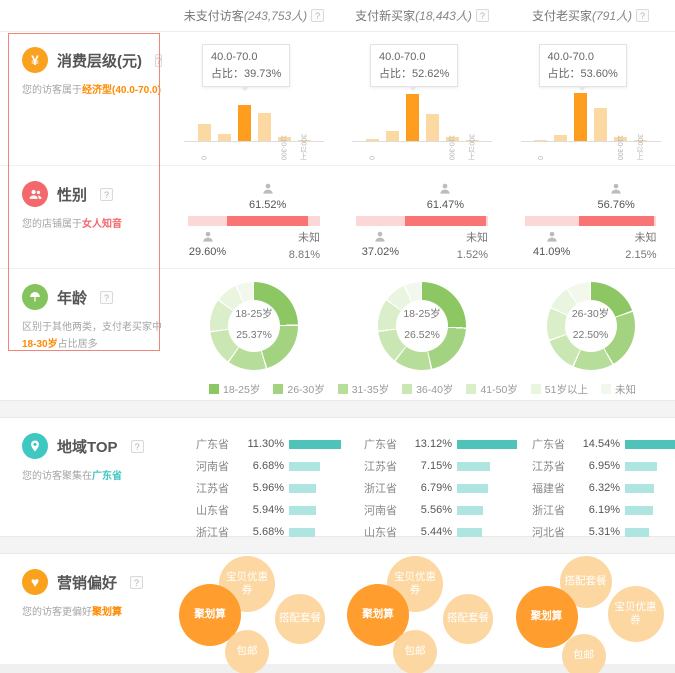  What do you see at coordinates (546, 617) in the screenshot?
I see `marketing-bubble: 聚划算` at bounding box center [546, 617].